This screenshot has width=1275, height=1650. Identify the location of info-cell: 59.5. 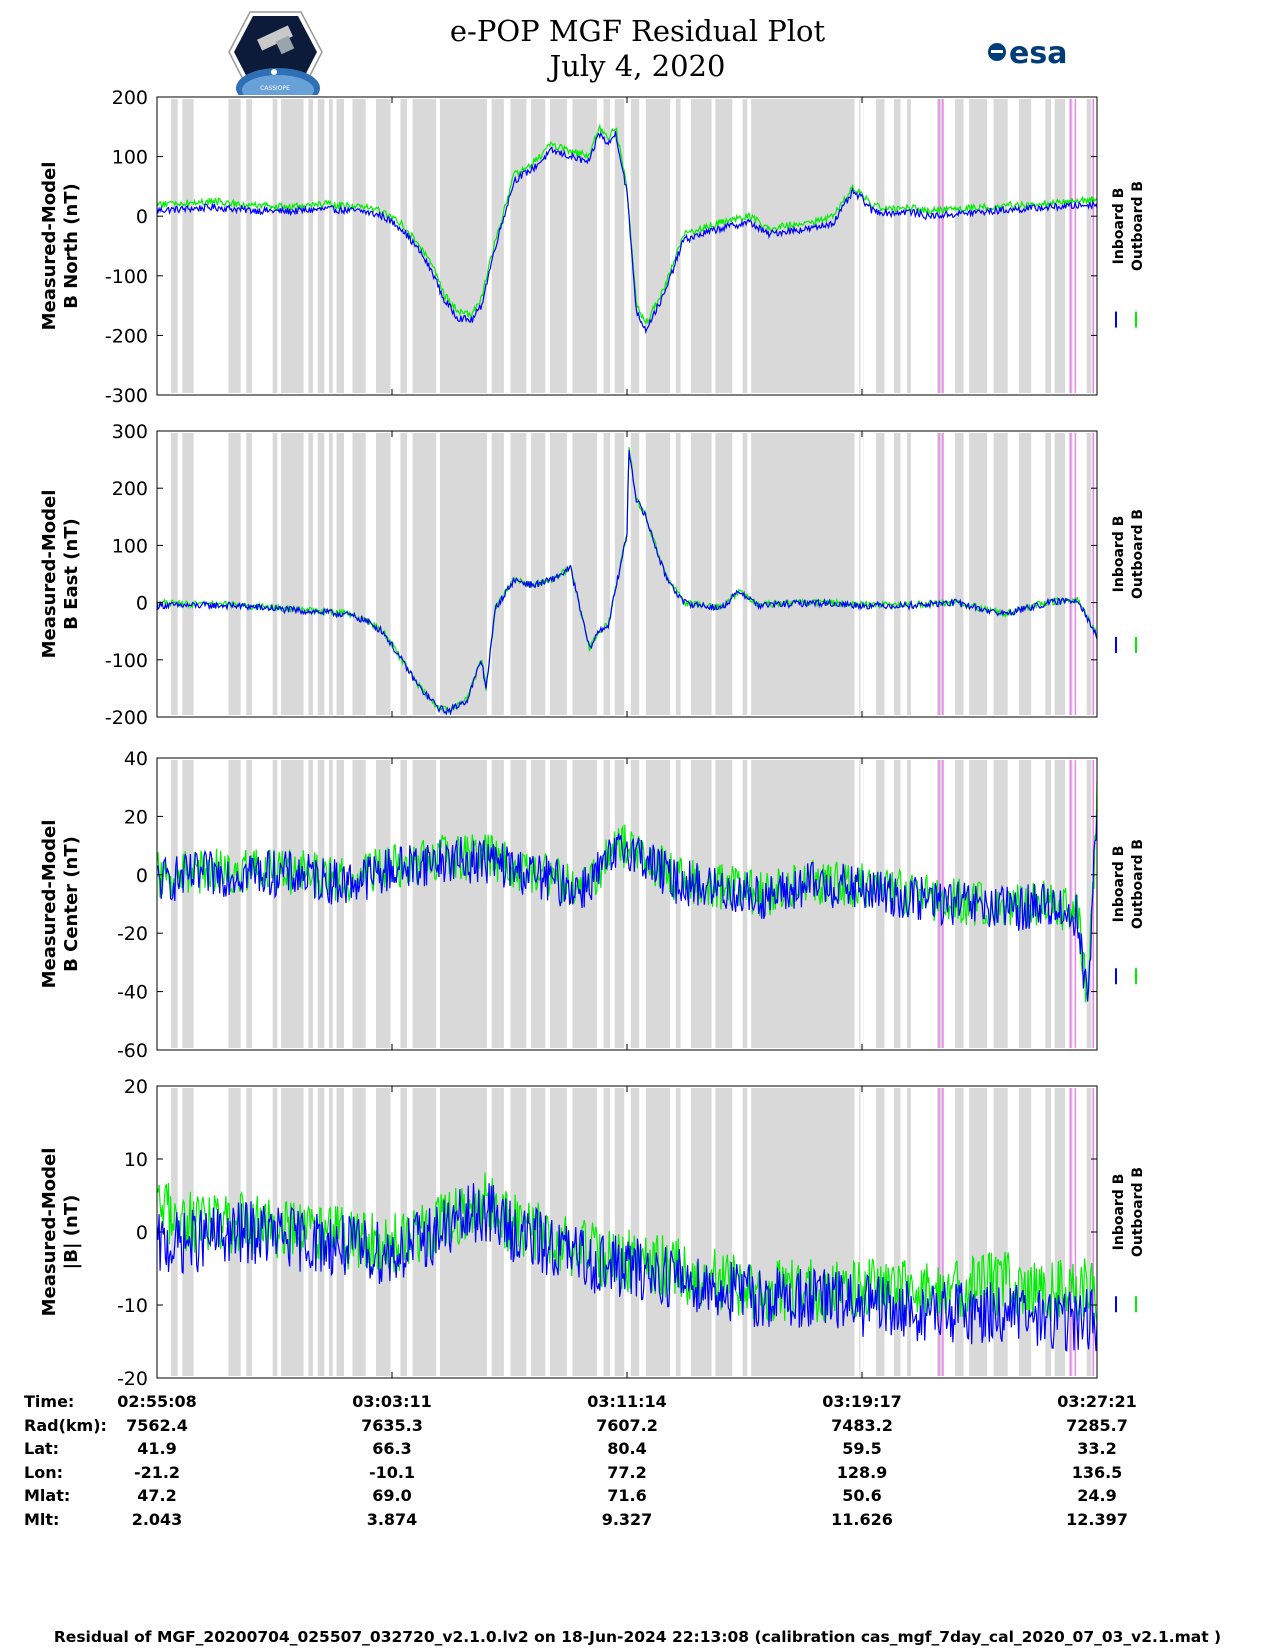
(862, 1448).